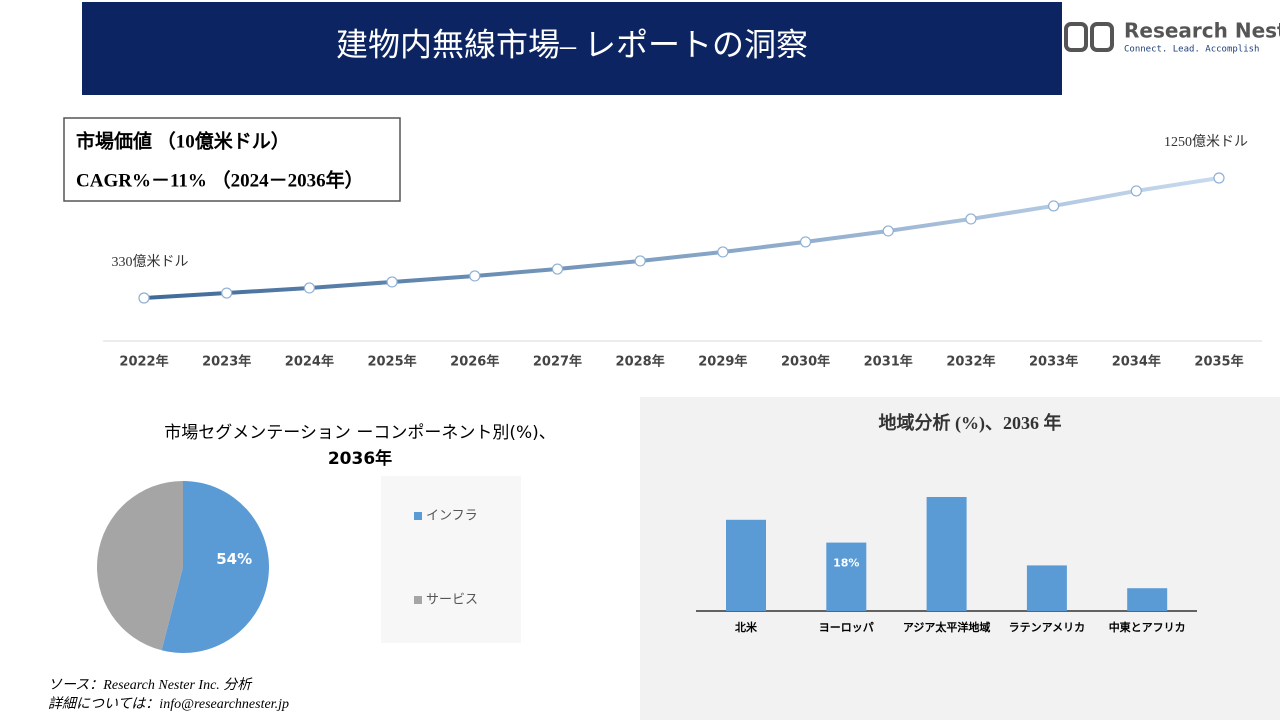 The height and width of the screenshot is (720, 1280). Describe the element at coordinates (746, 627) in the screenshot. I see `x-tick-label: 北米` at that location.